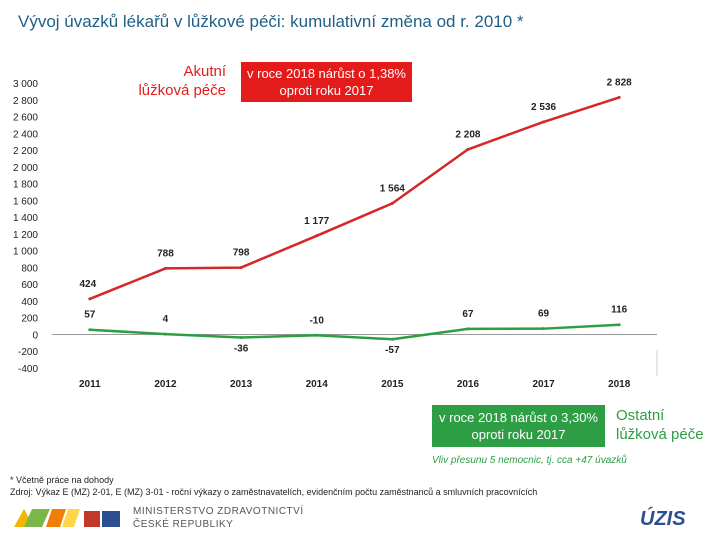  What do you see at coordinates (317, 384) in the screenshot?
I see `x-tick-label: 2014` at bounding box center [317, 384].